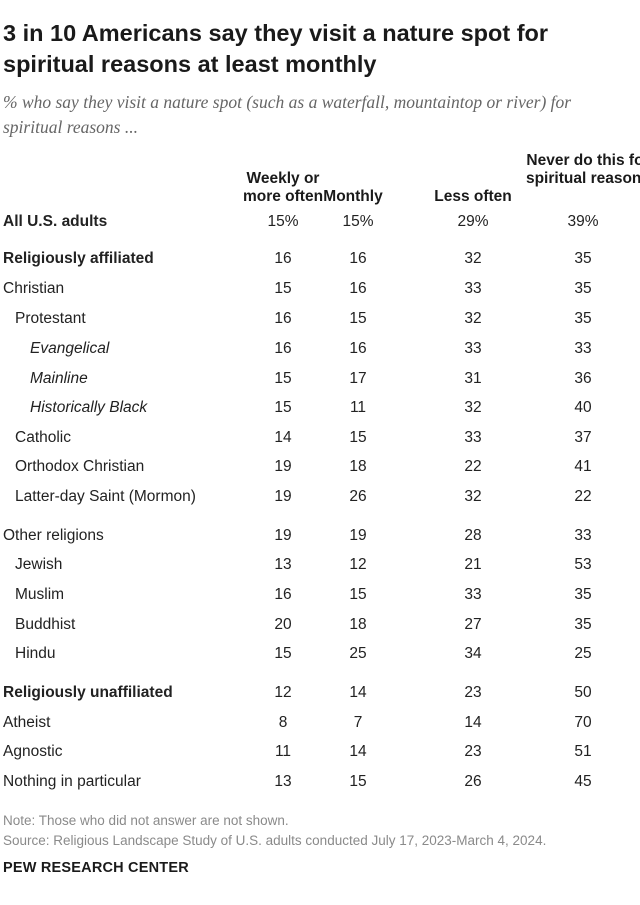  What do you see at coordinates (55, 221) in the screenshot?
I see `row-label: All U.S. adults` at bounding box center [55, 221].